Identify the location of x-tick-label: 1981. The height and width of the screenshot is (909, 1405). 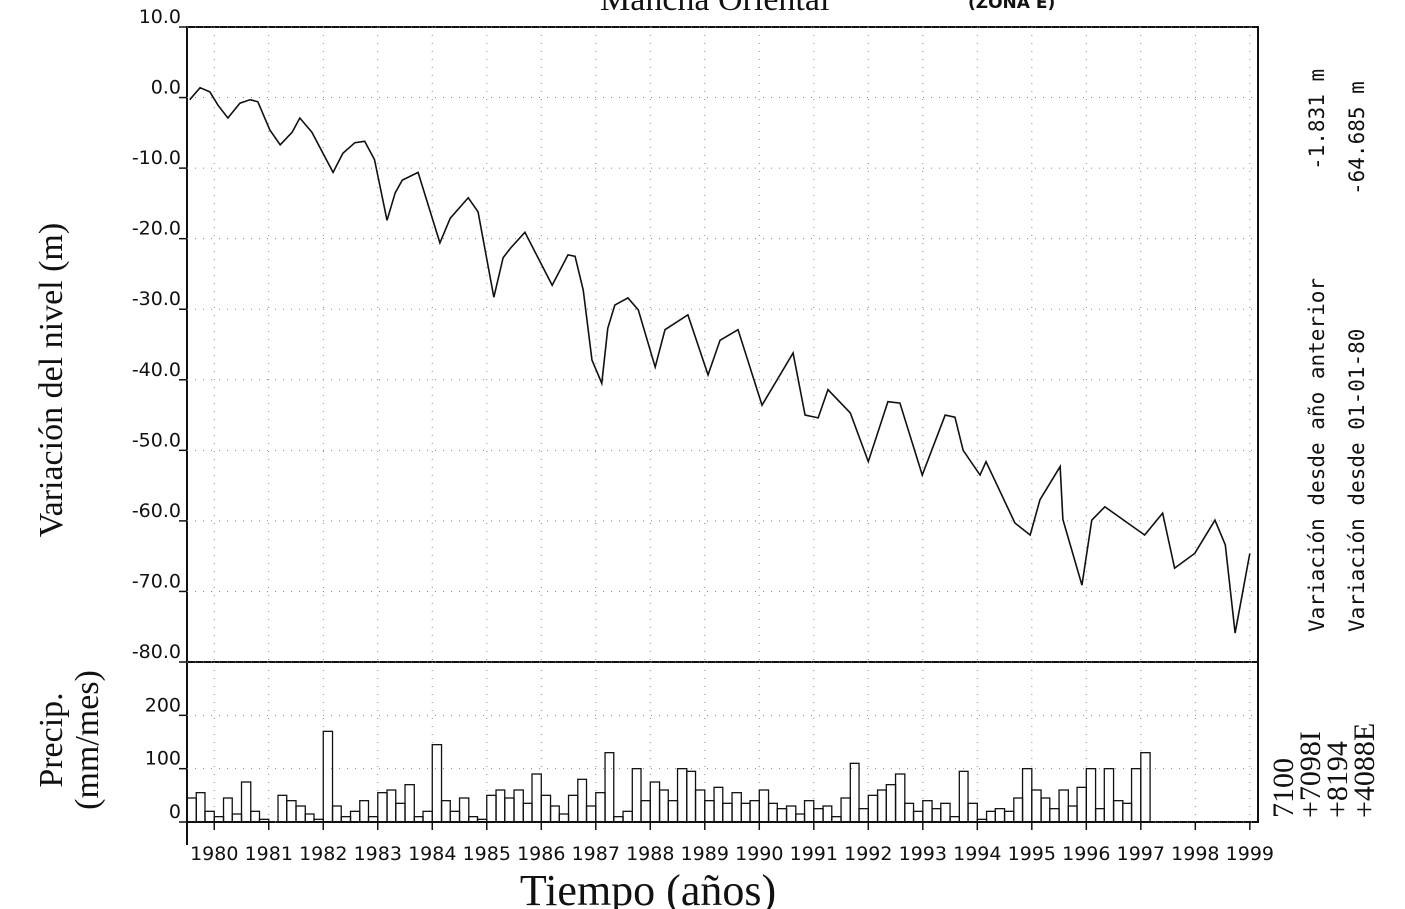
(269, 854).